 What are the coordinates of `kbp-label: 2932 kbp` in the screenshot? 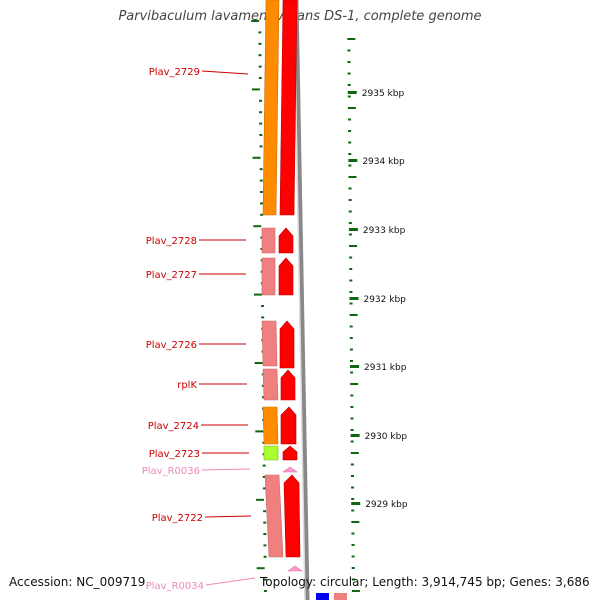 It's located at (384, 300).